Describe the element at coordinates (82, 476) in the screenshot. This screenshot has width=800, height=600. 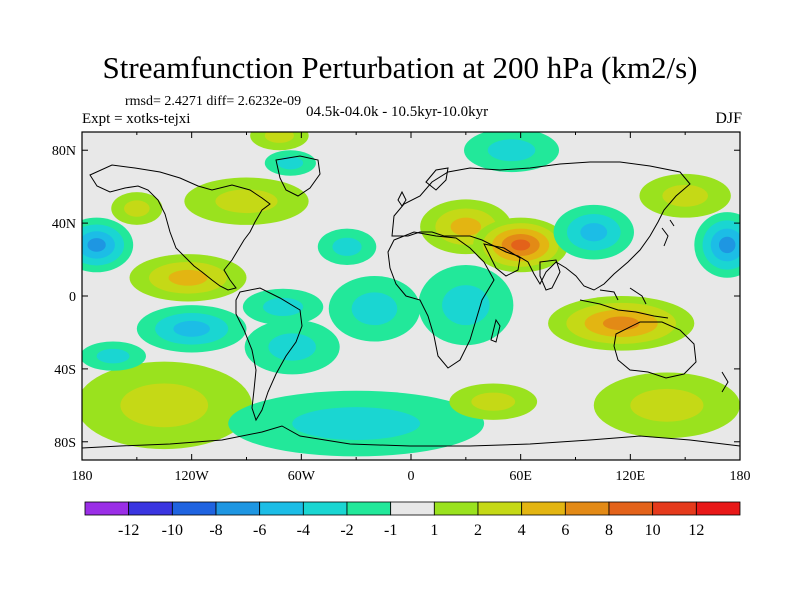
I see `x-tick-label-0: 180` at that location.